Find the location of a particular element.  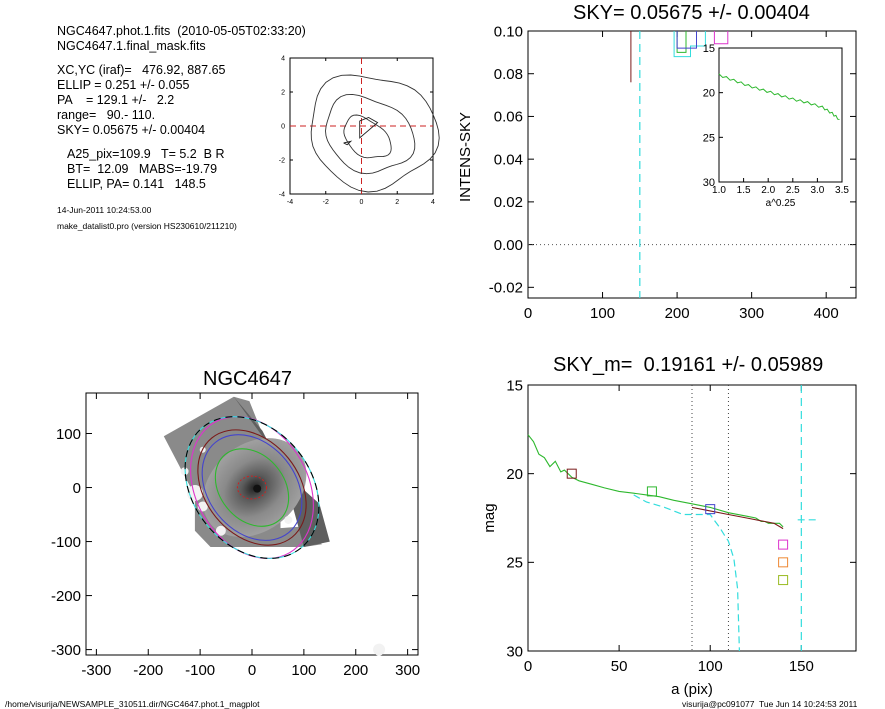

plot-frame is located at coordinates (692, 164).